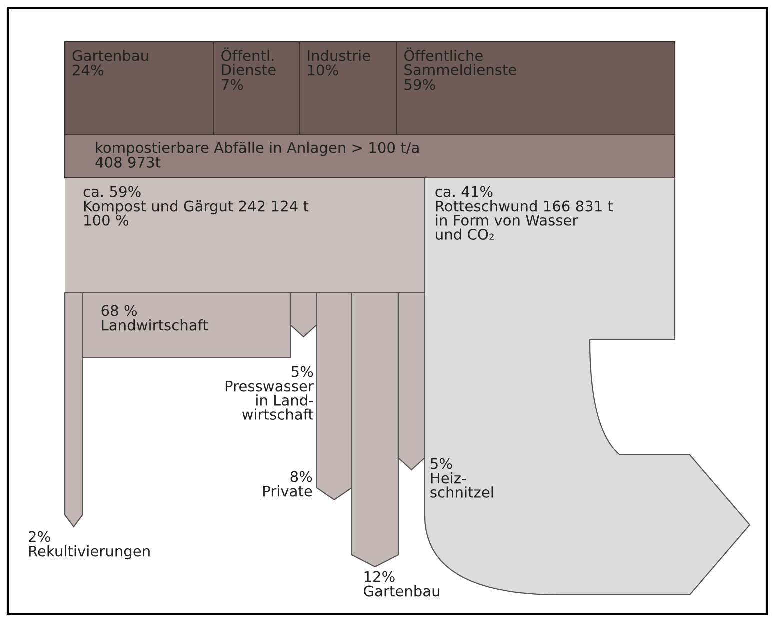  What do you see at coordinates (196, 213) in the screenshot?
I see `category-label: Kompost und Gärgut 242 124 t 100 %` at bounding box center [196, 213].